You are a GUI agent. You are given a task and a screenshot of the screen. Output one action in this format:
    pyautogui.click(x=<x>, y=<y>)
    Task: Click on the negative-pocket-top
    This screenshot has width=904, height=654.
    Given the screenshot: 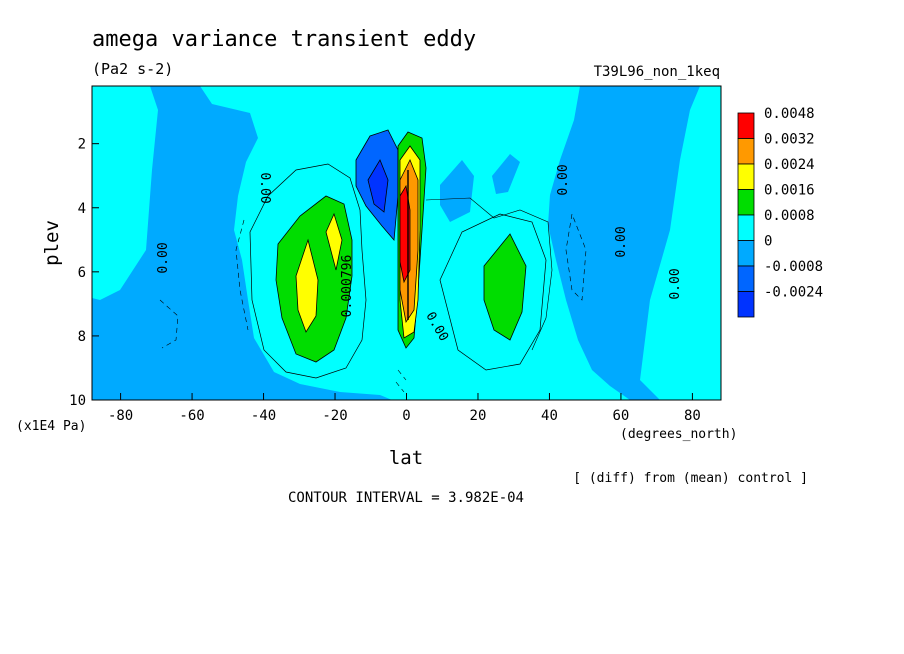 What is the action you would take?
    pyautogui.click(x=236, y=154)
    